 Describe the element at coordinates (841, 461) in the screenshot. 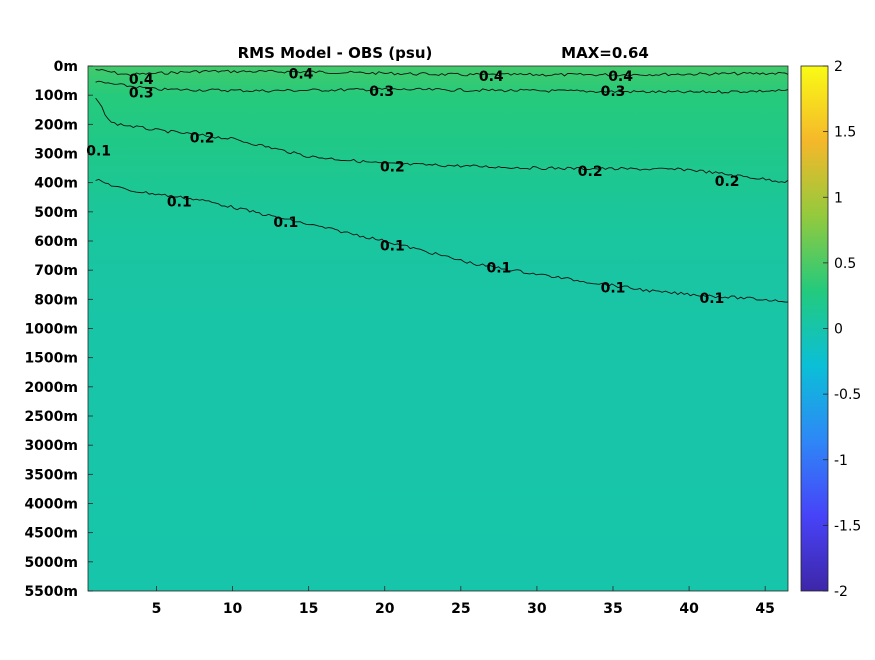

I see `colorbar-tick-label: -1` at that location.